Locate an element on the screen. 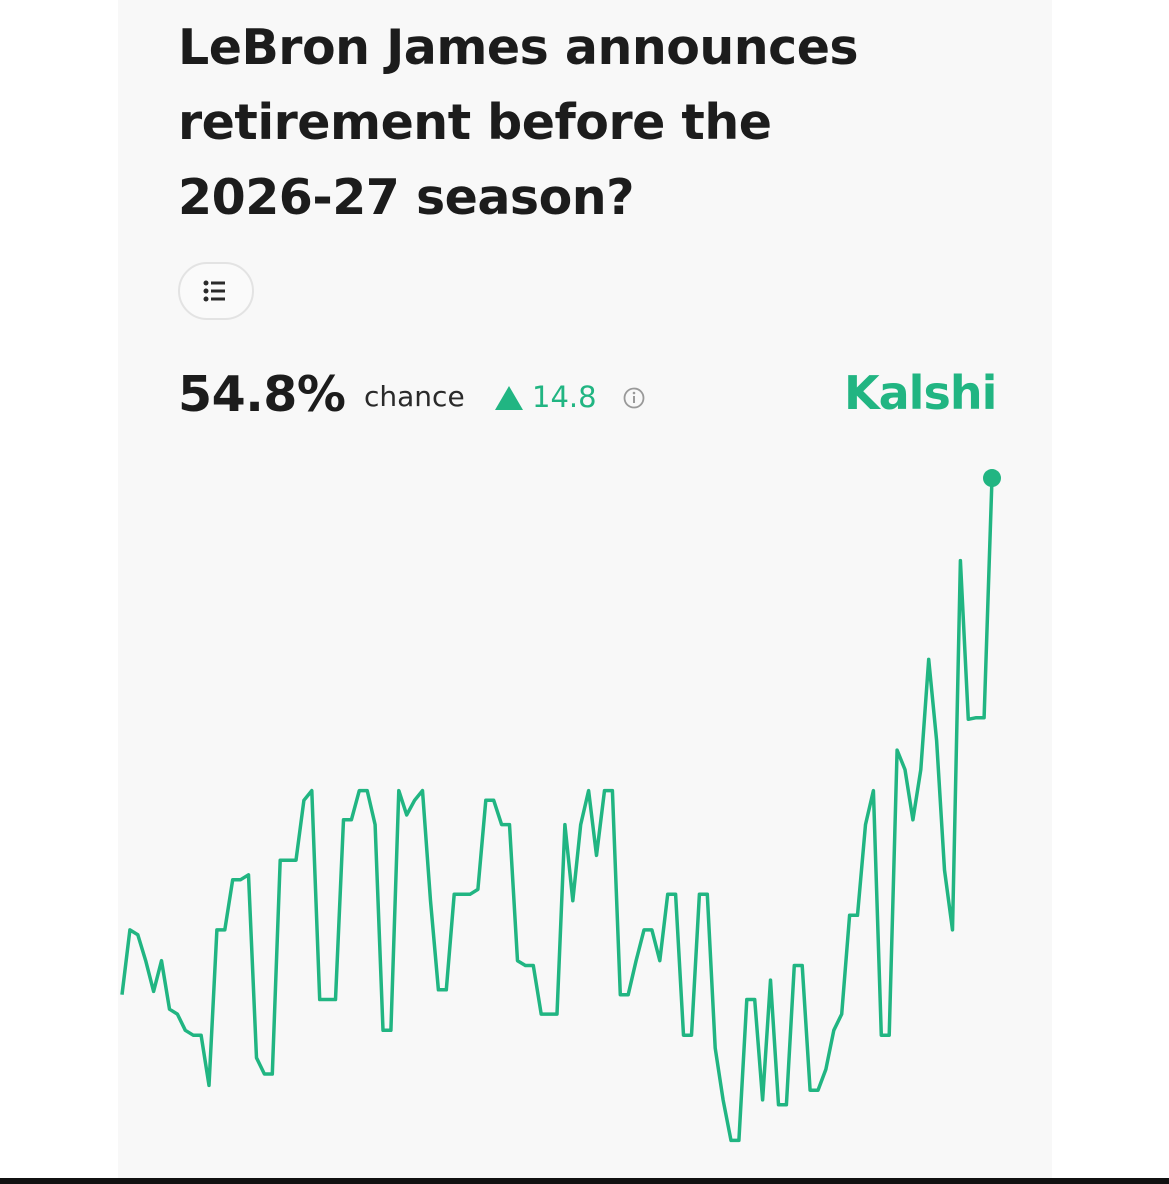 The height and width of the screenshot is (1184, 1169). list-icon is located at coordinates (214, 291).